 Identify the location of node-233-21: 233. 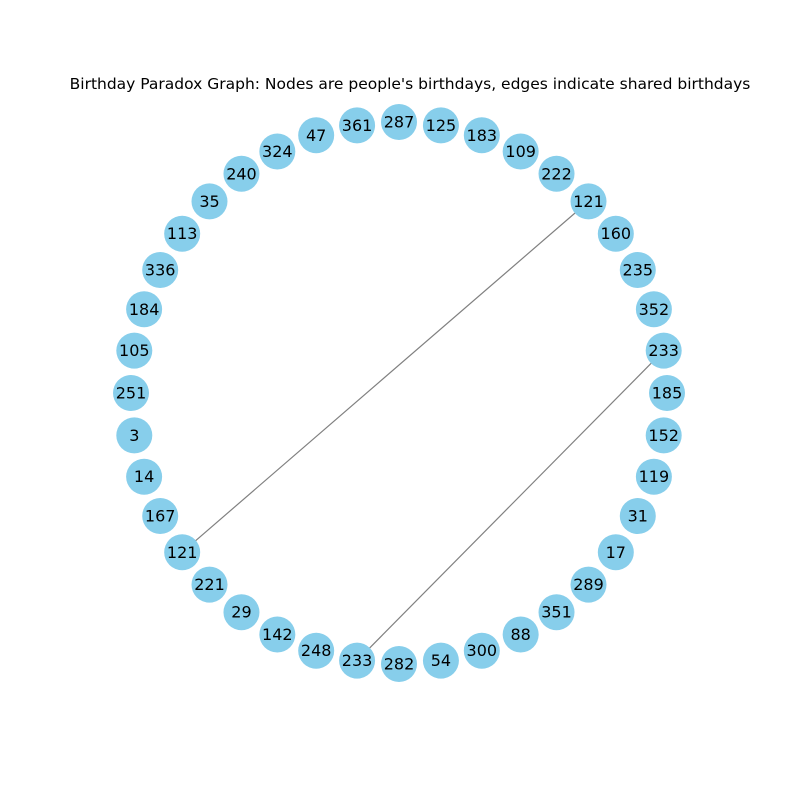
(357, 660).